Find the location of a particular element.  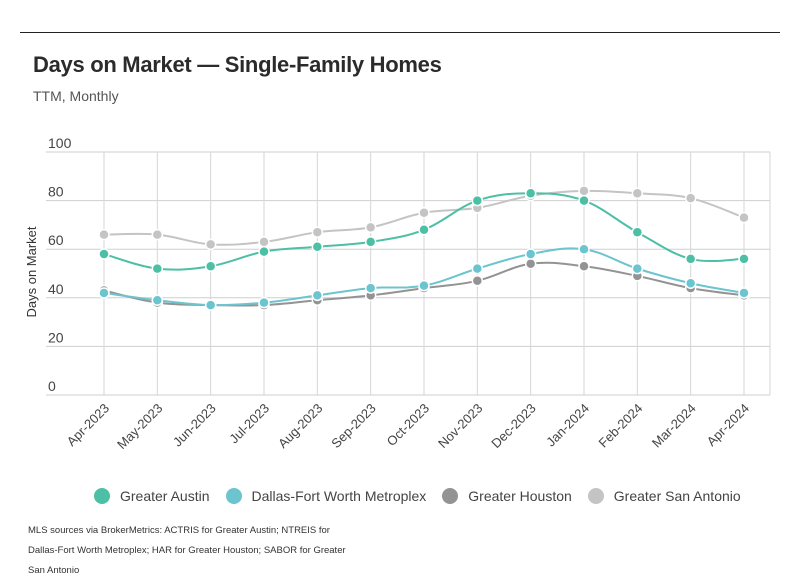

legend-label: Greater Austin is located at coordinates (165, 496).